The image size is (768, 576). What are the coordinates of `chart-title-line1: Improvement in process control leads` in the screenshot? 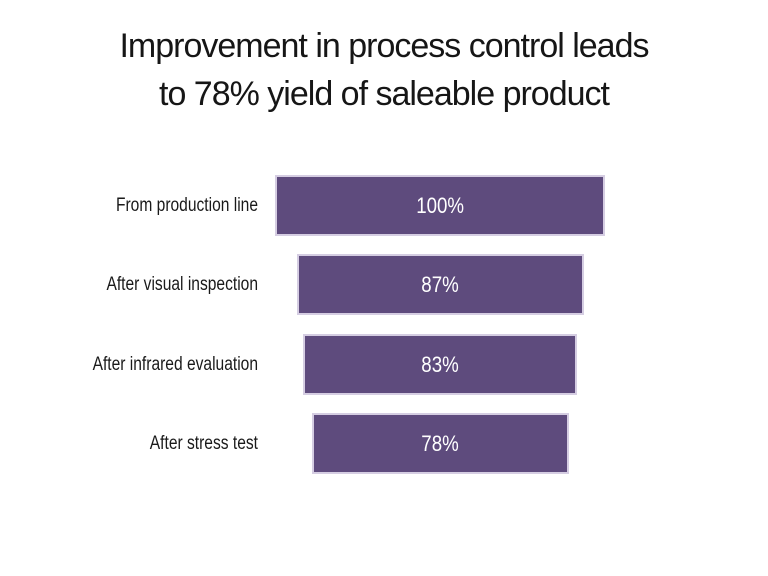 It's located at (384, 46).